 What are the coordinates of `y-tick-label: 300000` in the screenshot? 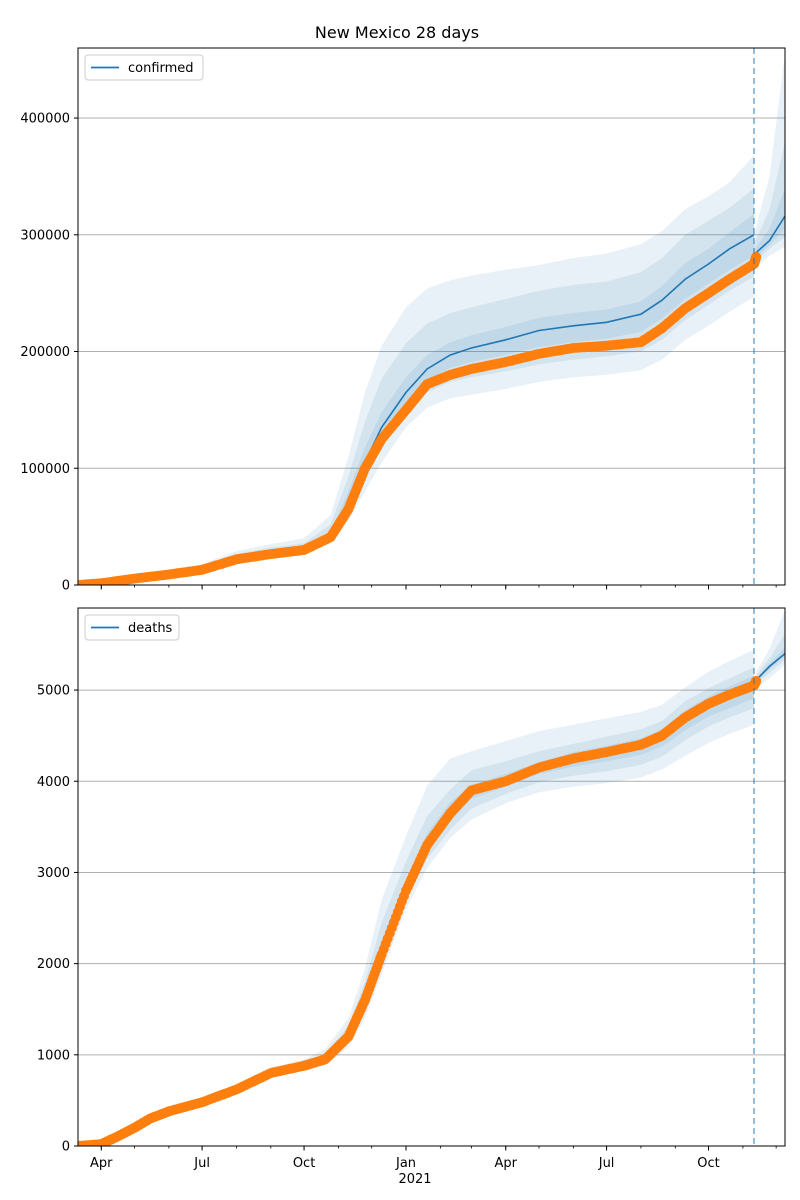 It's located at (45, 235).